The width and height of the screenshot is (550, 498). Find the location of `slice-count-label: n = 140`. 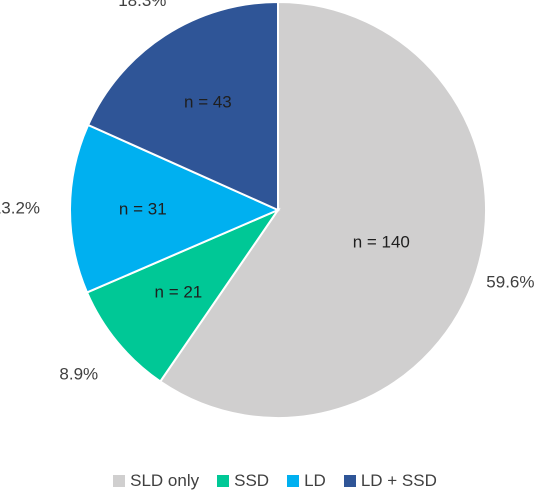

slice-count-label: n = 140 is located at coordinates (381, 242).